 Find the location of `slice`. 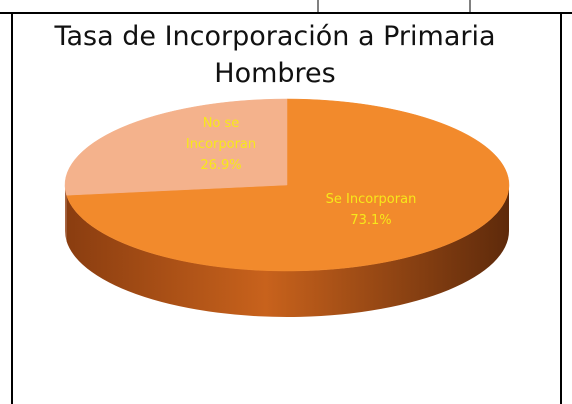

slice is located at coordinates (176, 147).